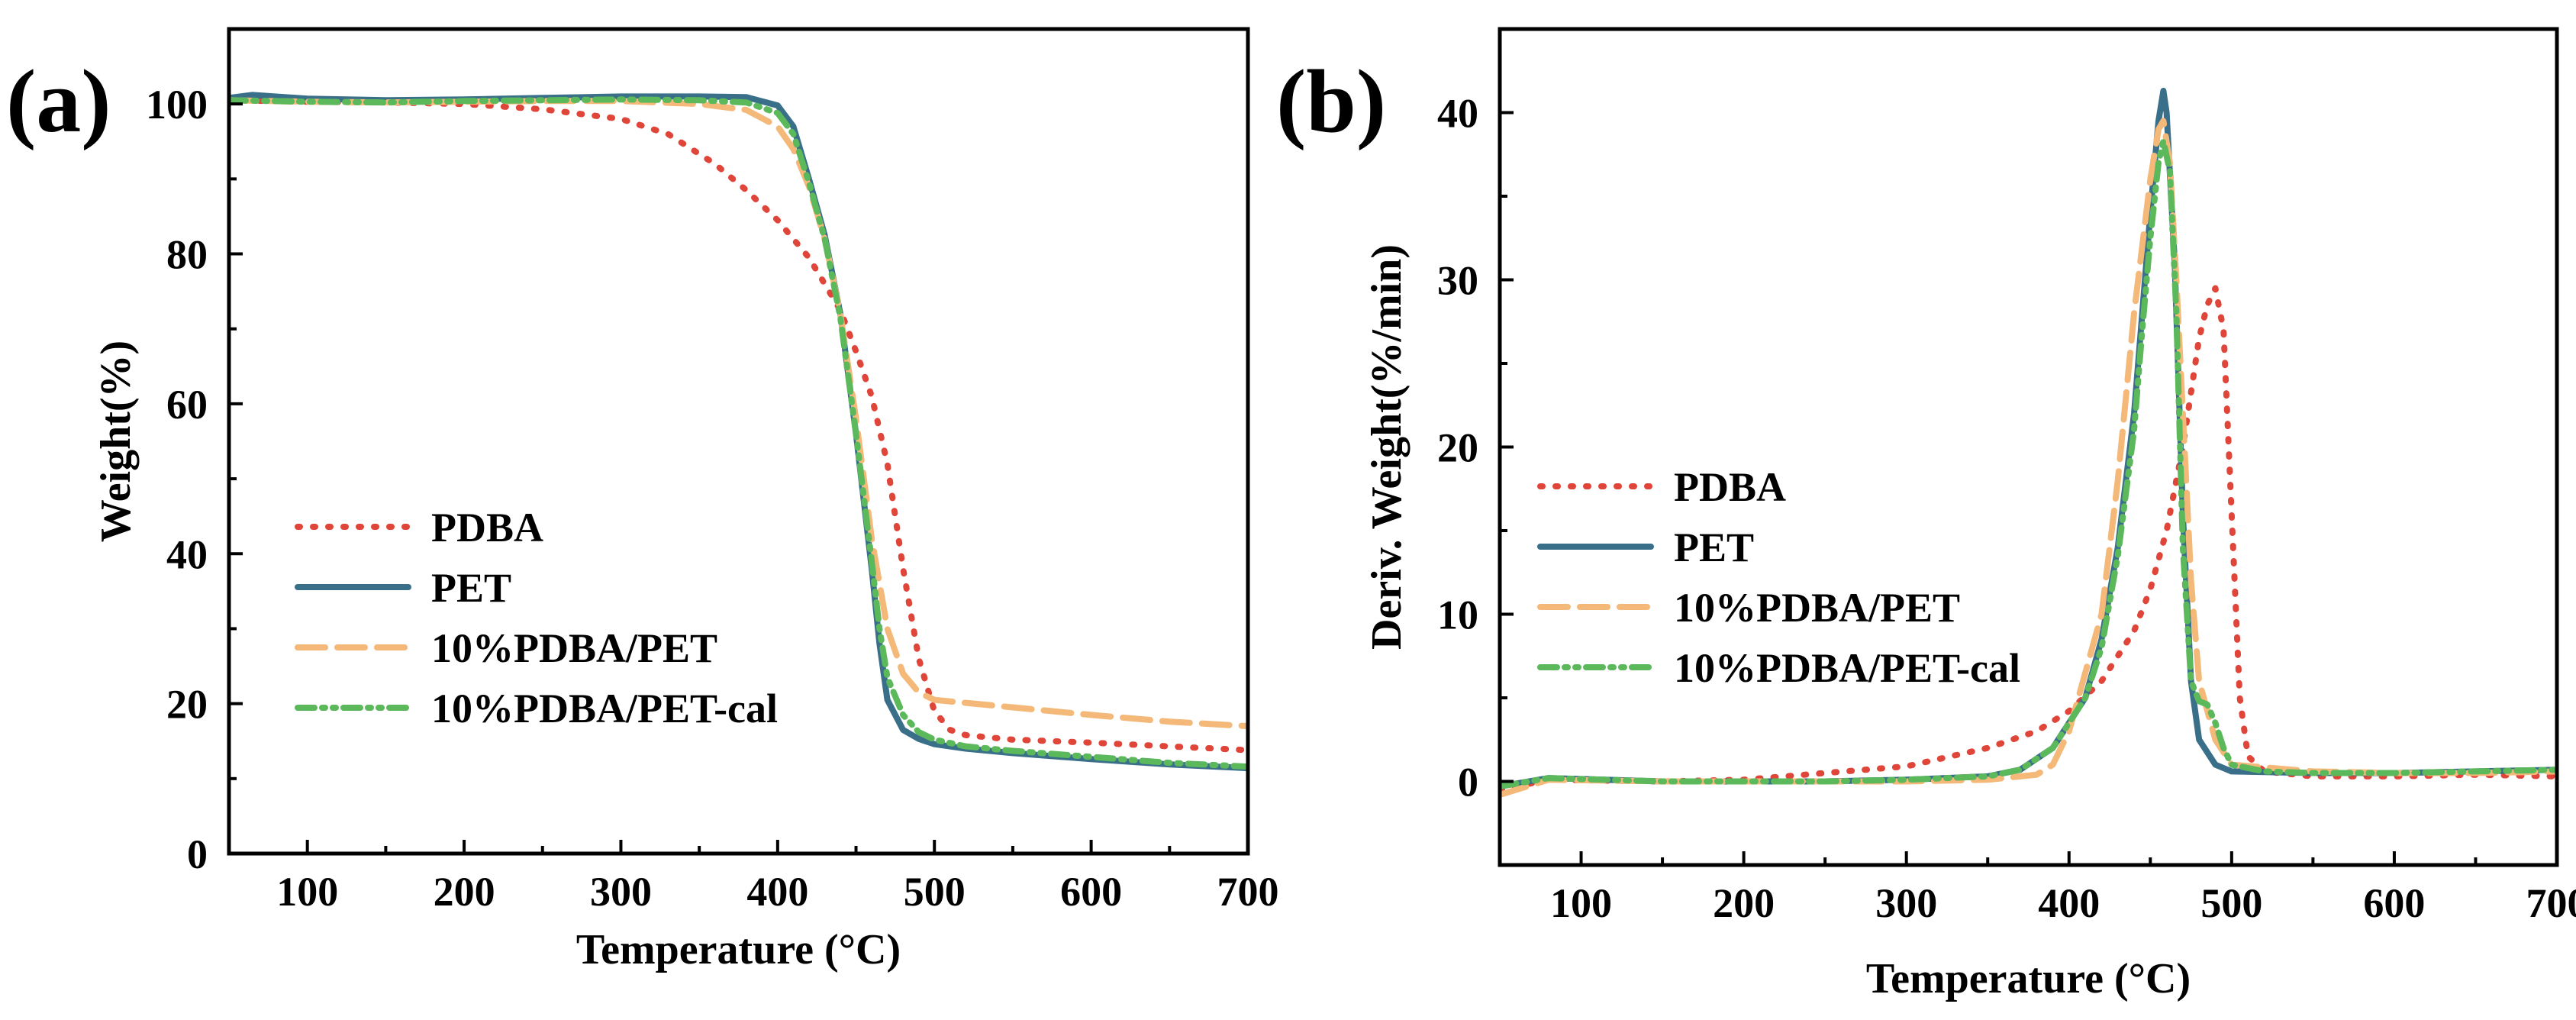 Image resolution: width=2576 pixels, height=1020 pixels. Describe the element at coordinates (177, 105) in the screenshot. I see `y-tick-label: 100` at that location.